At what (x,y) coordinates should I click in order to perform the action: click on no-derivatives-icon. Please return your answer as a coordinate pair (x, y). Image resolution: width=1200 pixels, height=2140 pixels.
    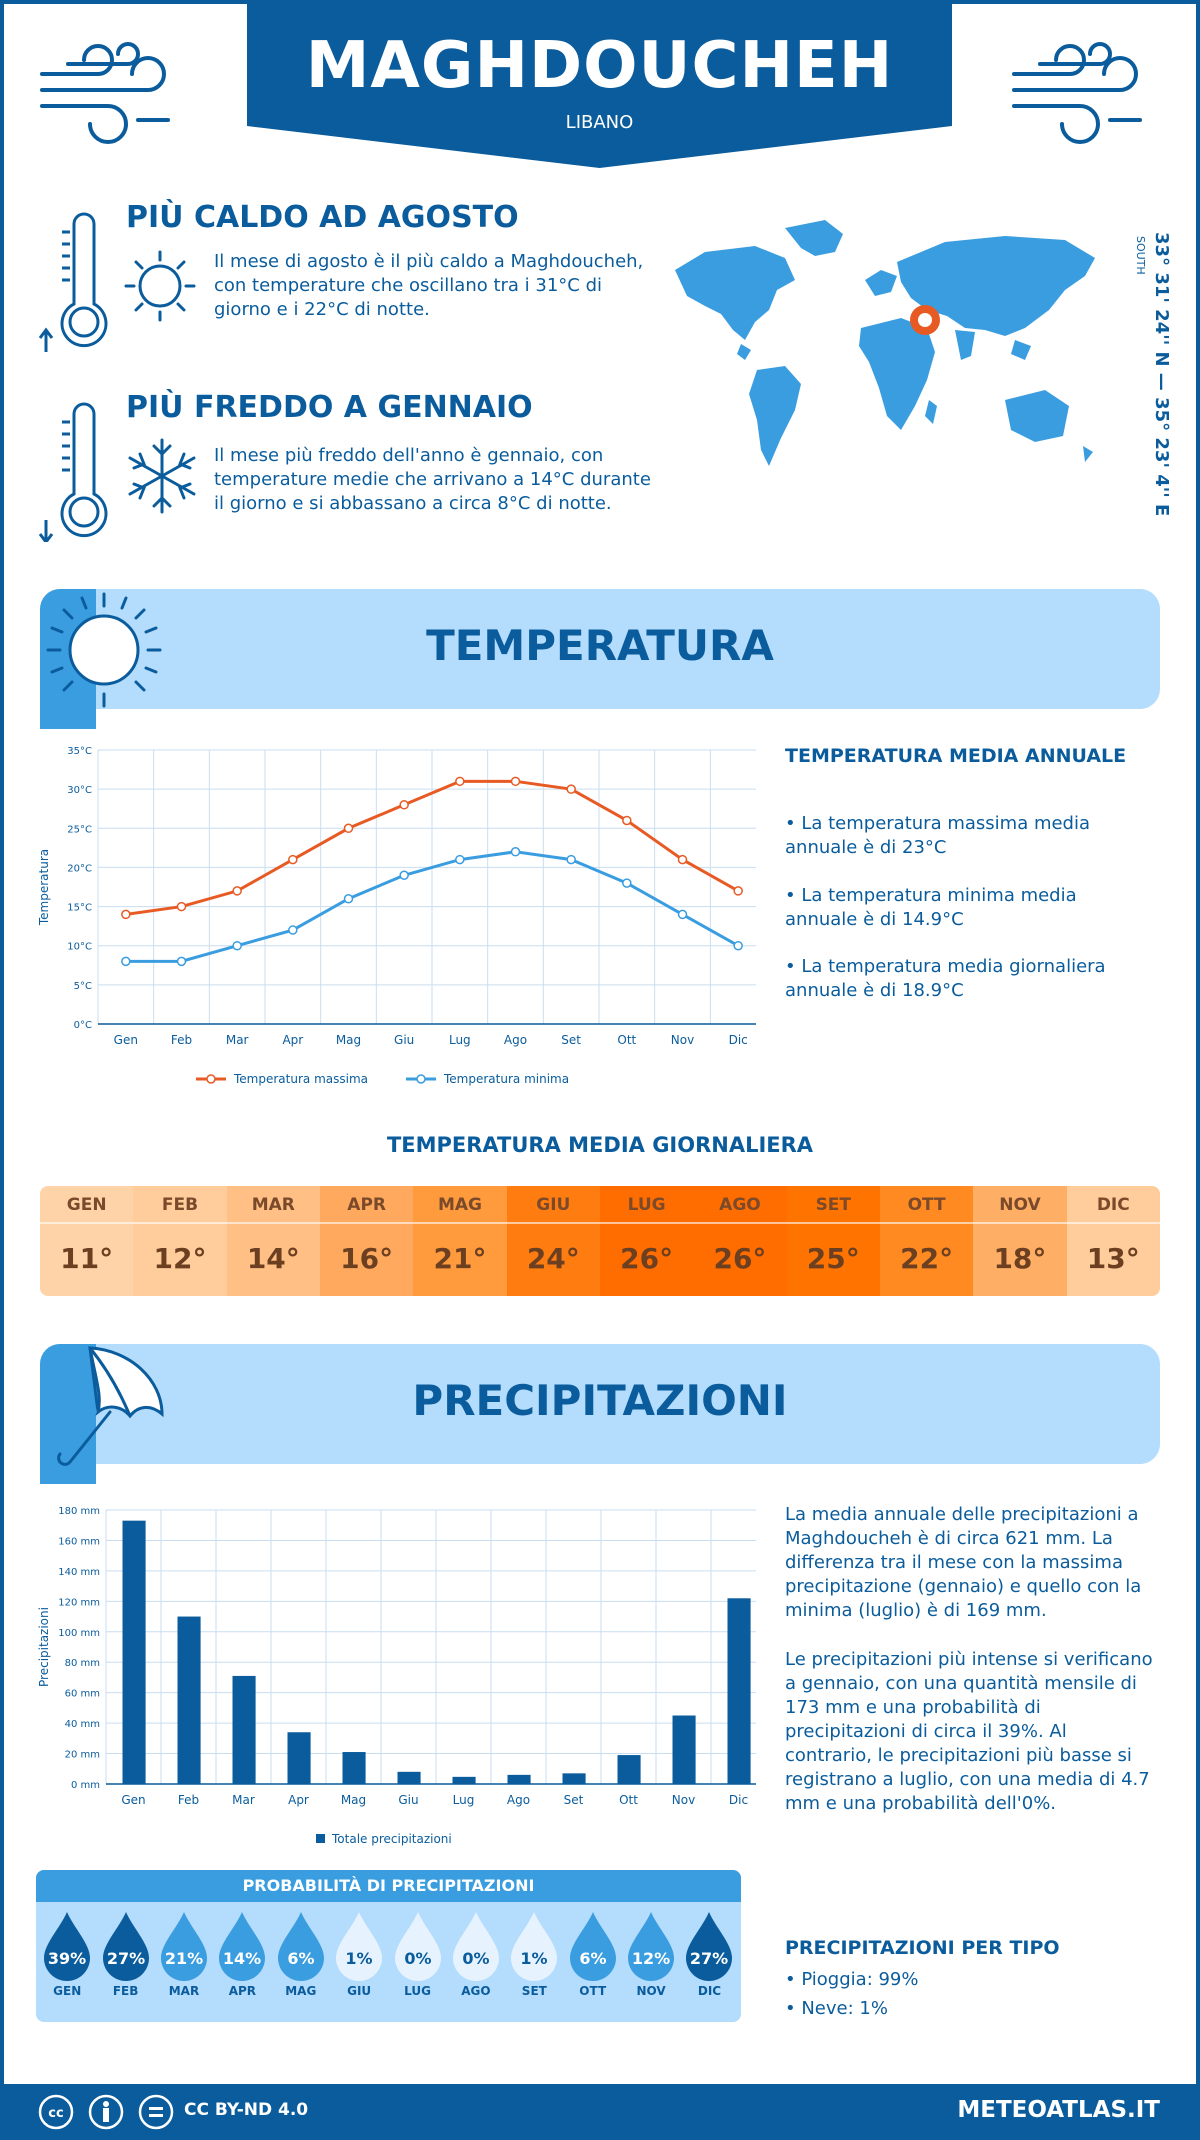
    Looking at the image, I should click on (156, 2112).